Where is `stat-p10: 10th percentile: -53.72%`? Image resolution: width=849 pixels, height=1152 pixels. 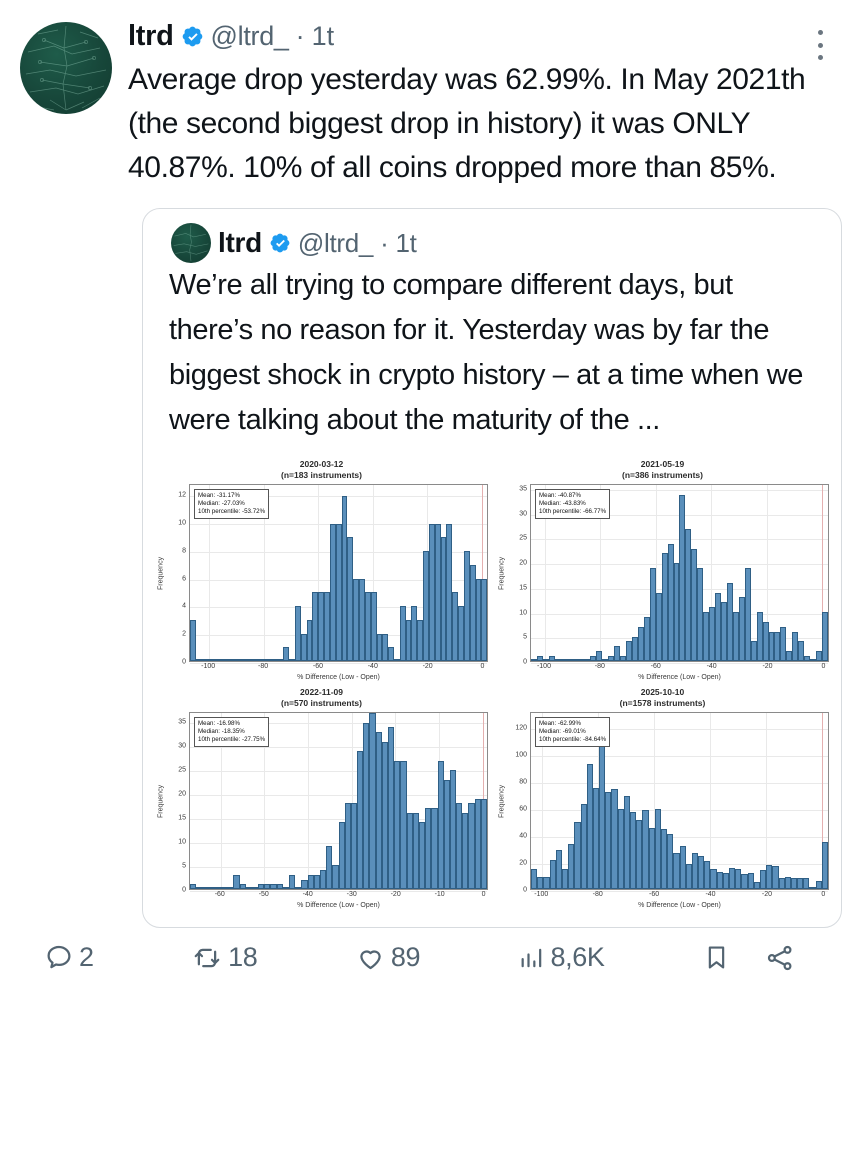
stat-p10: 10th percentile: -53.72% is located at coordinates (232, 511).